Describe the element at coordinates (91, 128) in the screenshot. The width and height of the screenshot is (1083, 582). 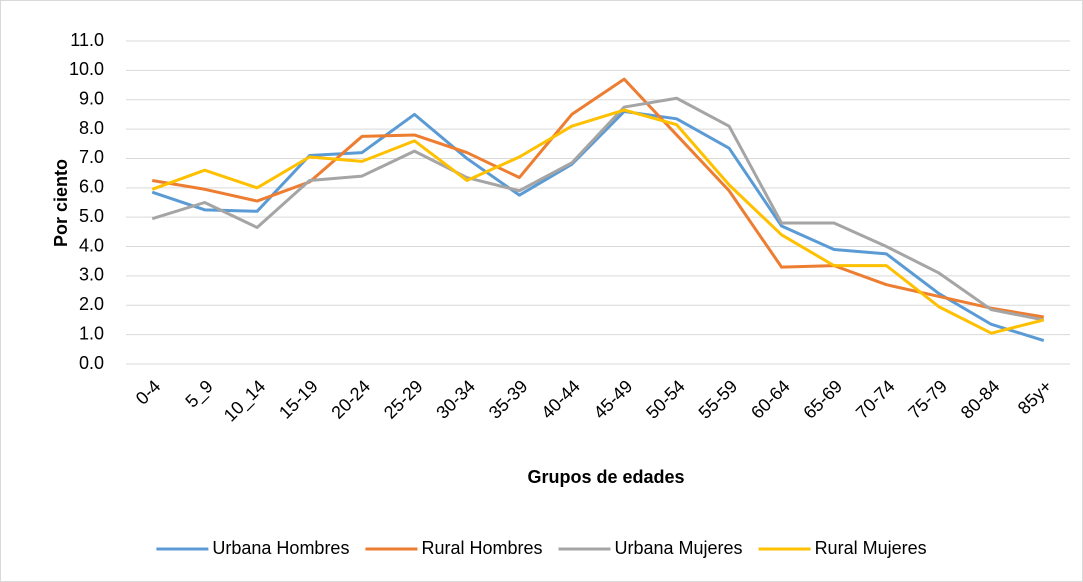
I see `y-tick-label: 8.0` at that location.